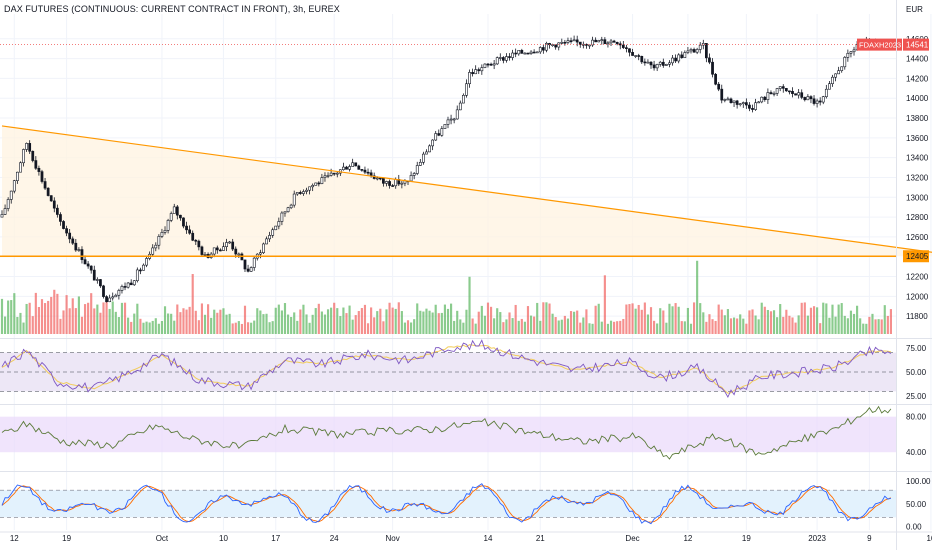 This screenshot has width=932, height=550. What do you see at coordinates (917, 237) in the screenshot?
I see `price-tick-label: 12600` at bounding box center [917, 237].